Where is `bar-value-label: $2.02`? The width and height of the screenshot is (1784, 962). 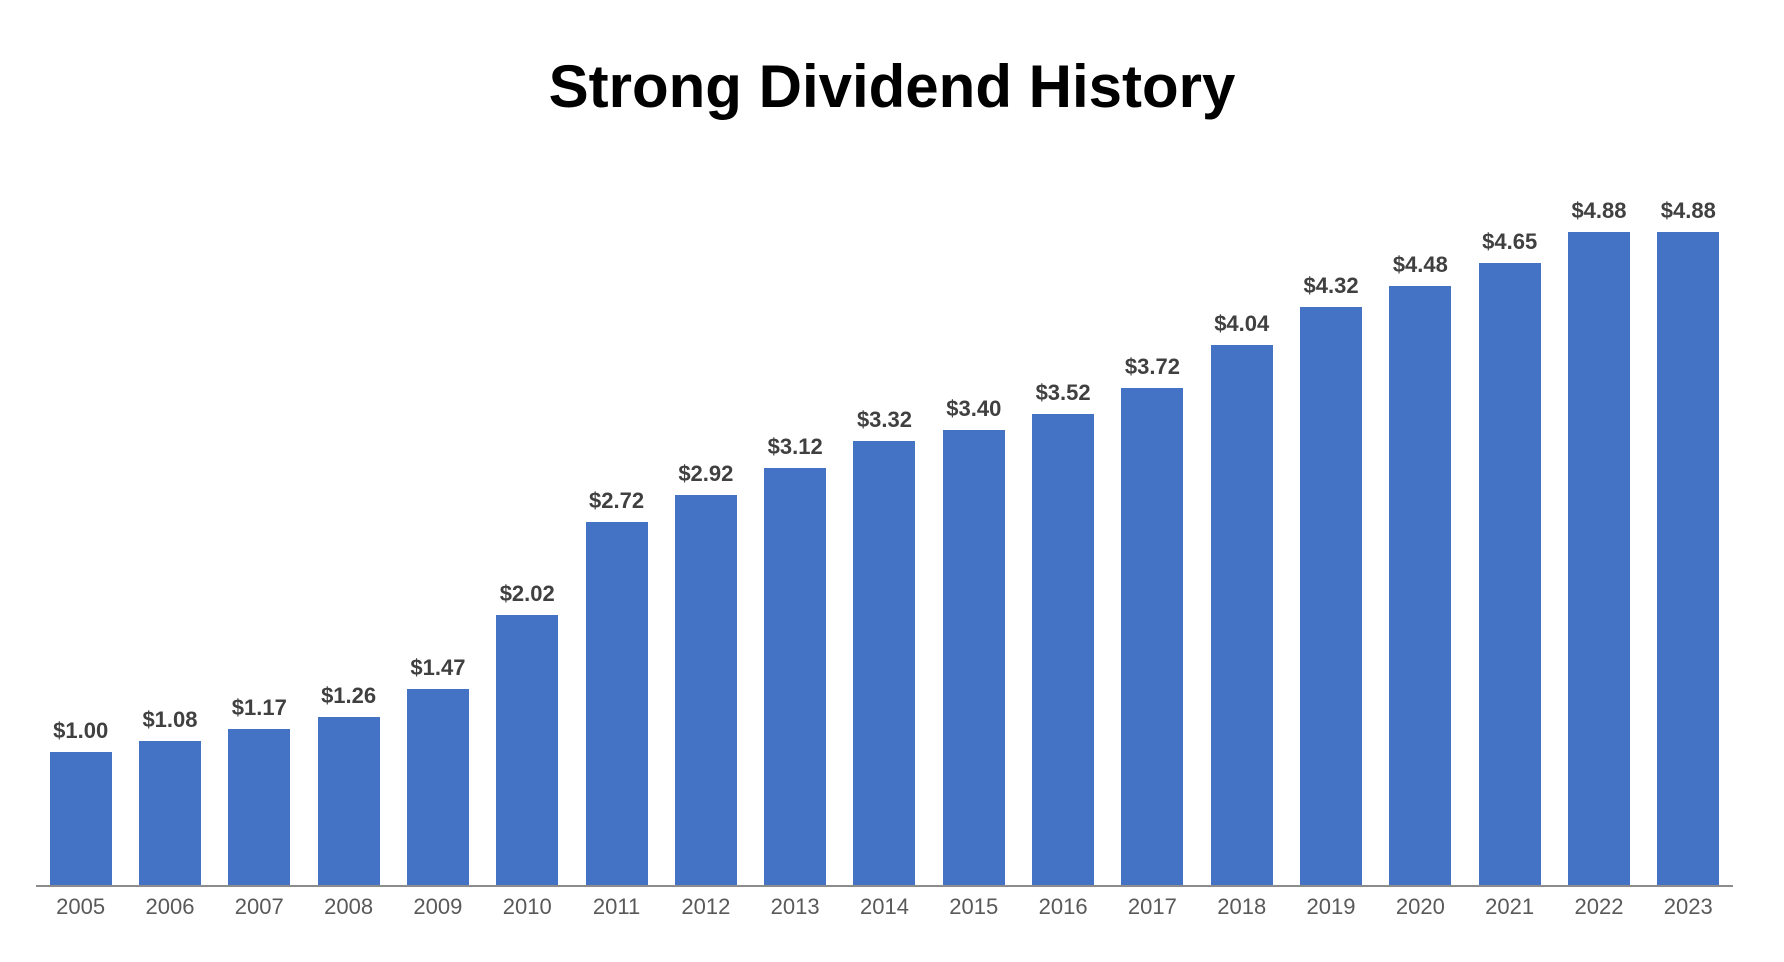
bar-value-label: $2.02 is located at coordinates (527, 593).